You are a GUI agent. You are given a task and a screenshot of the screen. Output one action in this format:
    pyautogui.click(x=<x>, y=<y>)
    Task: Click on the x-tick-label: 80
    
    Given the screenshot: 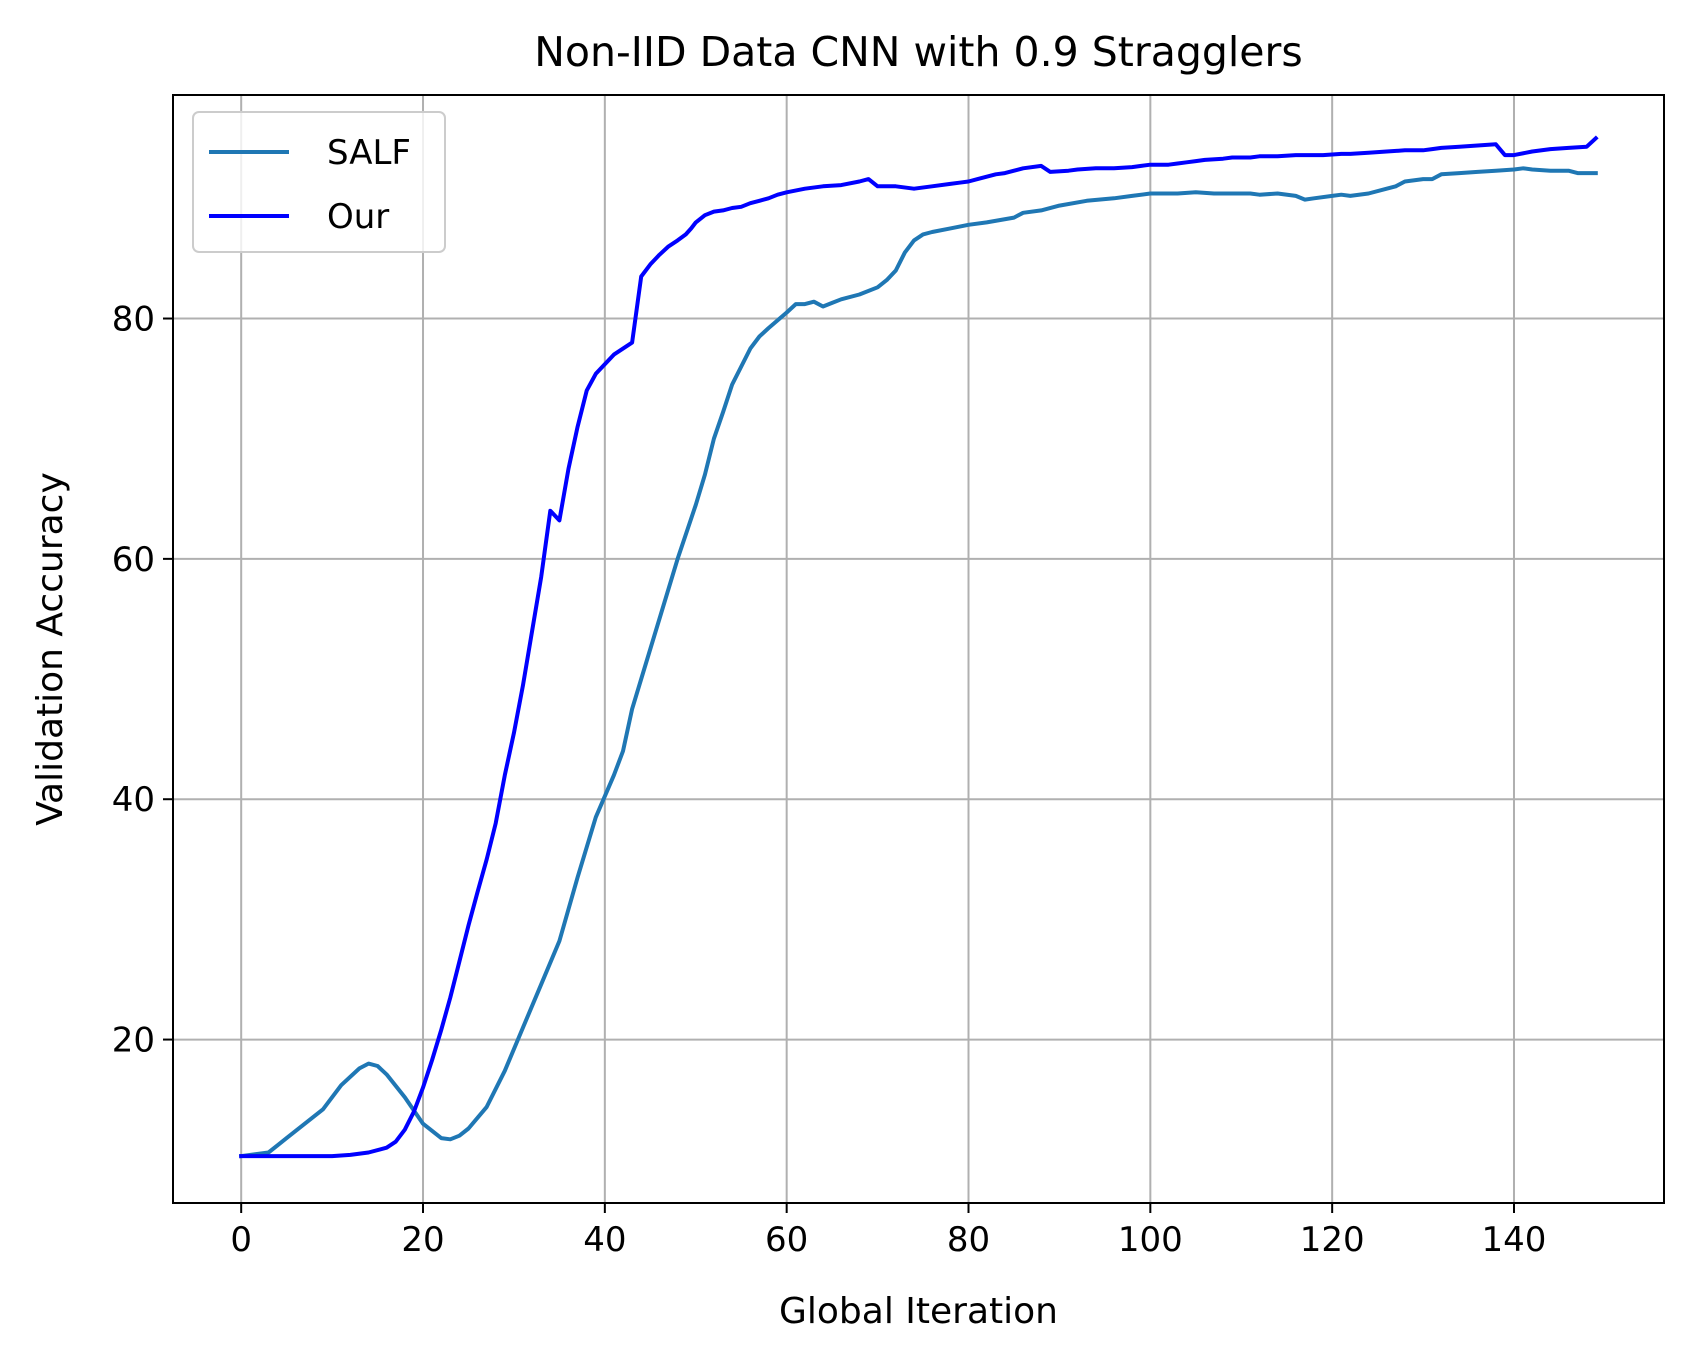 What is the action you would take?
    pyautogui.click(x=968, y=1240)
    